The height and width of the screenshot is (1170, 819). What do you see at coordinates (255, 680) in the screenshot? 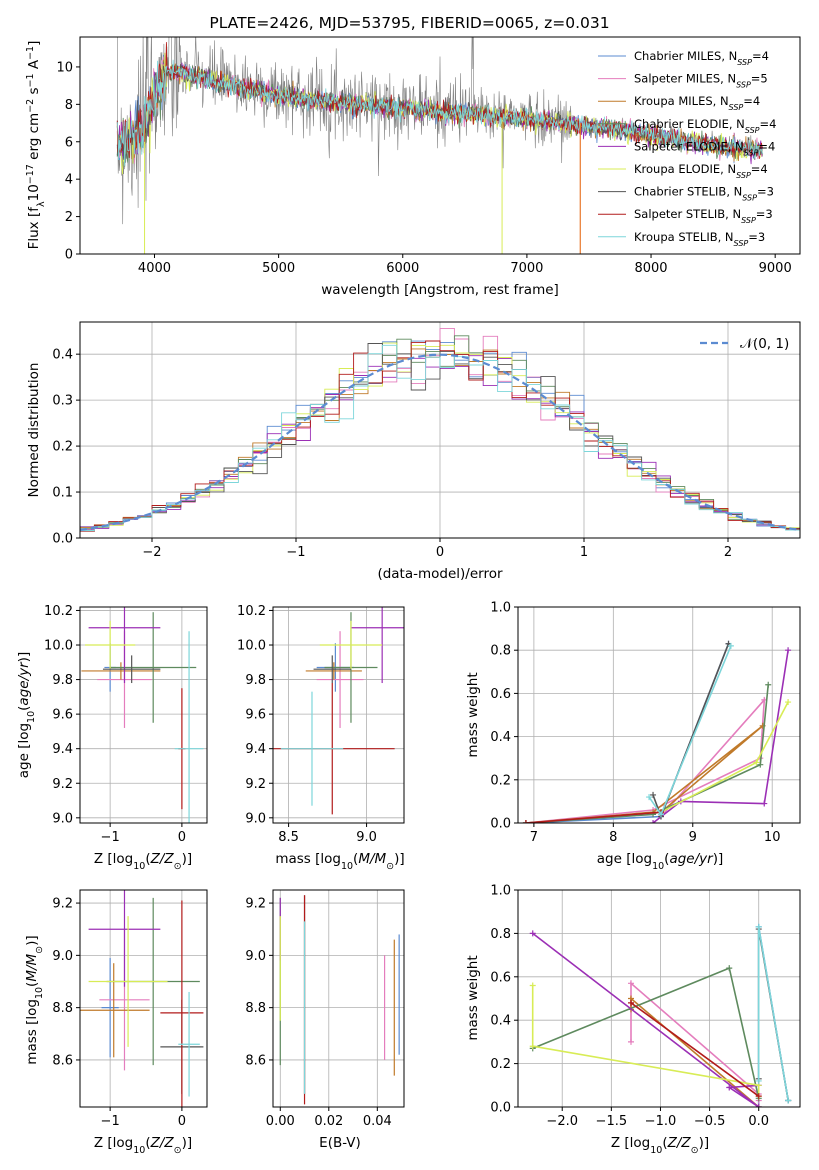
I see `age-mass-ytick-label: 9.8` at bounding box center [255, 680].